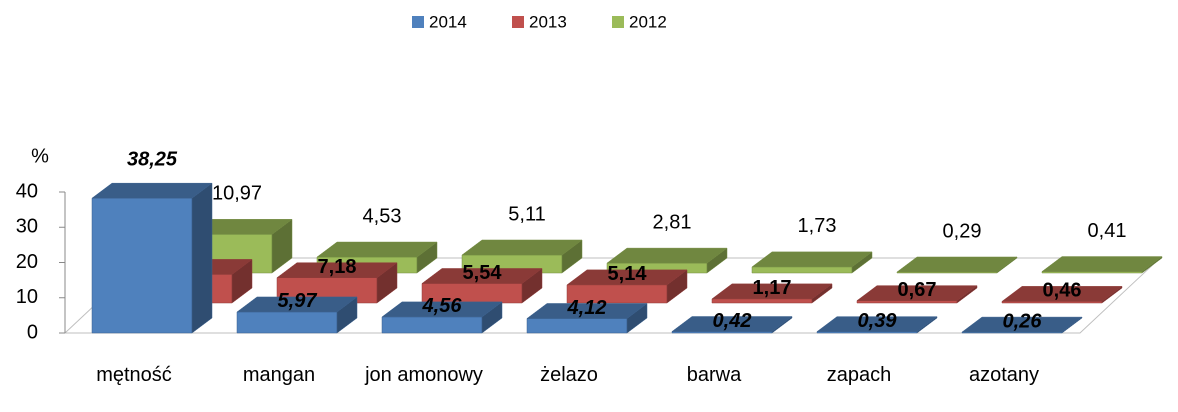 The width and height of the screenshot is (1178, 412). Describe the element at coordinates (424, 375) in the screenshot. I see `x-tick-label: jon amonowy` at that location.